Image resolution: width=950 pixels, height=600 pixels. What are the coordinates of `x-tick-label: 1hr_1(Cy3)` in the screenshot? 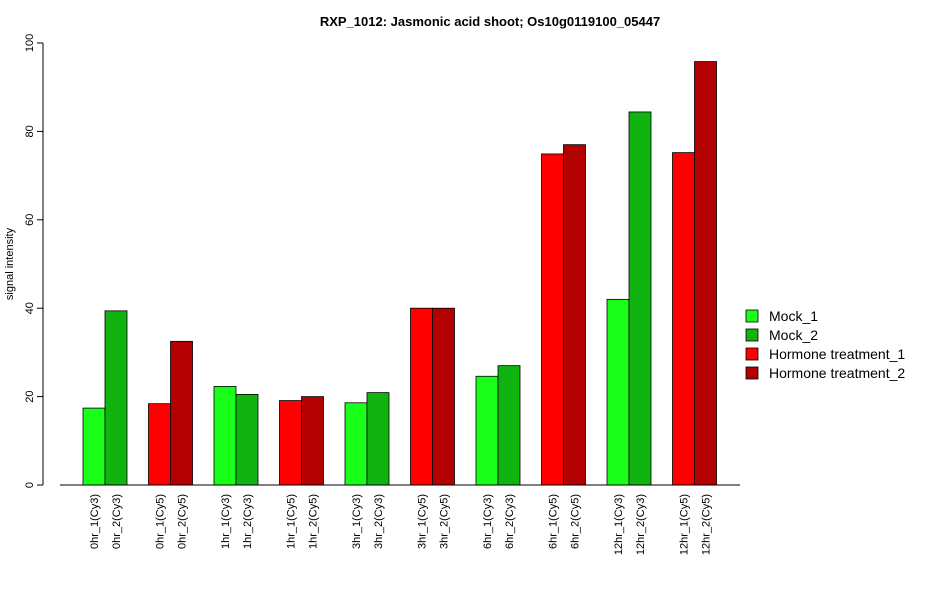 It's located at (226, 521).